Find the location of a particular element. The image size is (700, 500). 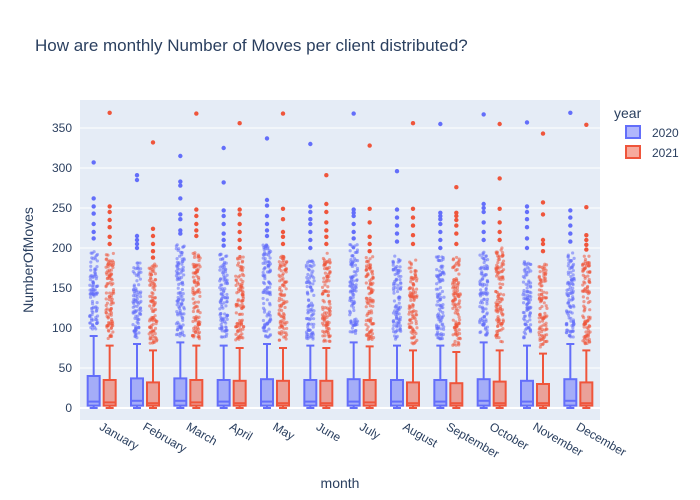

box-september-2020 is located at coordinates (440, 265).